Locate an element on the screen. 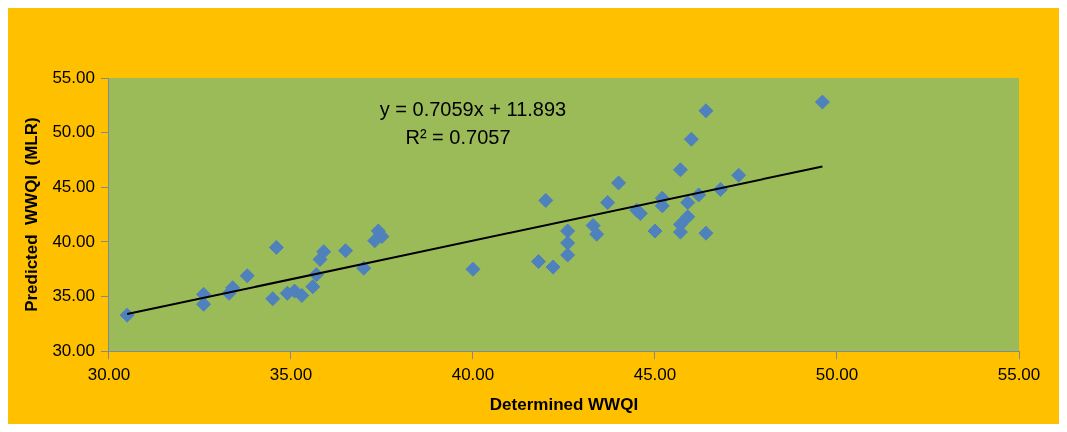 The height and width of the screenshot is (432, 1067). x-tick-label: 45.00 is located at coordinates (655, 375).